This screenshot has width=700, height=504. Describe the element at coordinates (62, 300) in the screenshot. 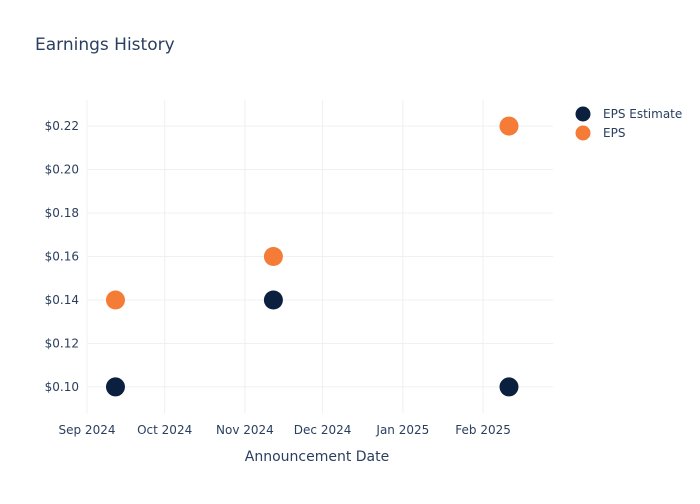

I see `y-tick-label: $0.14` at that location.